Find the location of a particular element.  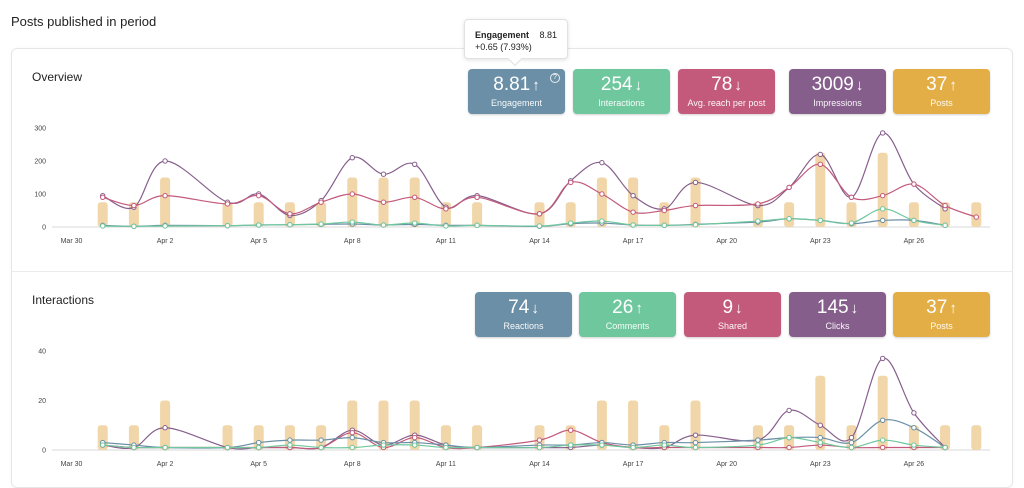

kpi-label: Reactions is located at coordinates (523, 326).